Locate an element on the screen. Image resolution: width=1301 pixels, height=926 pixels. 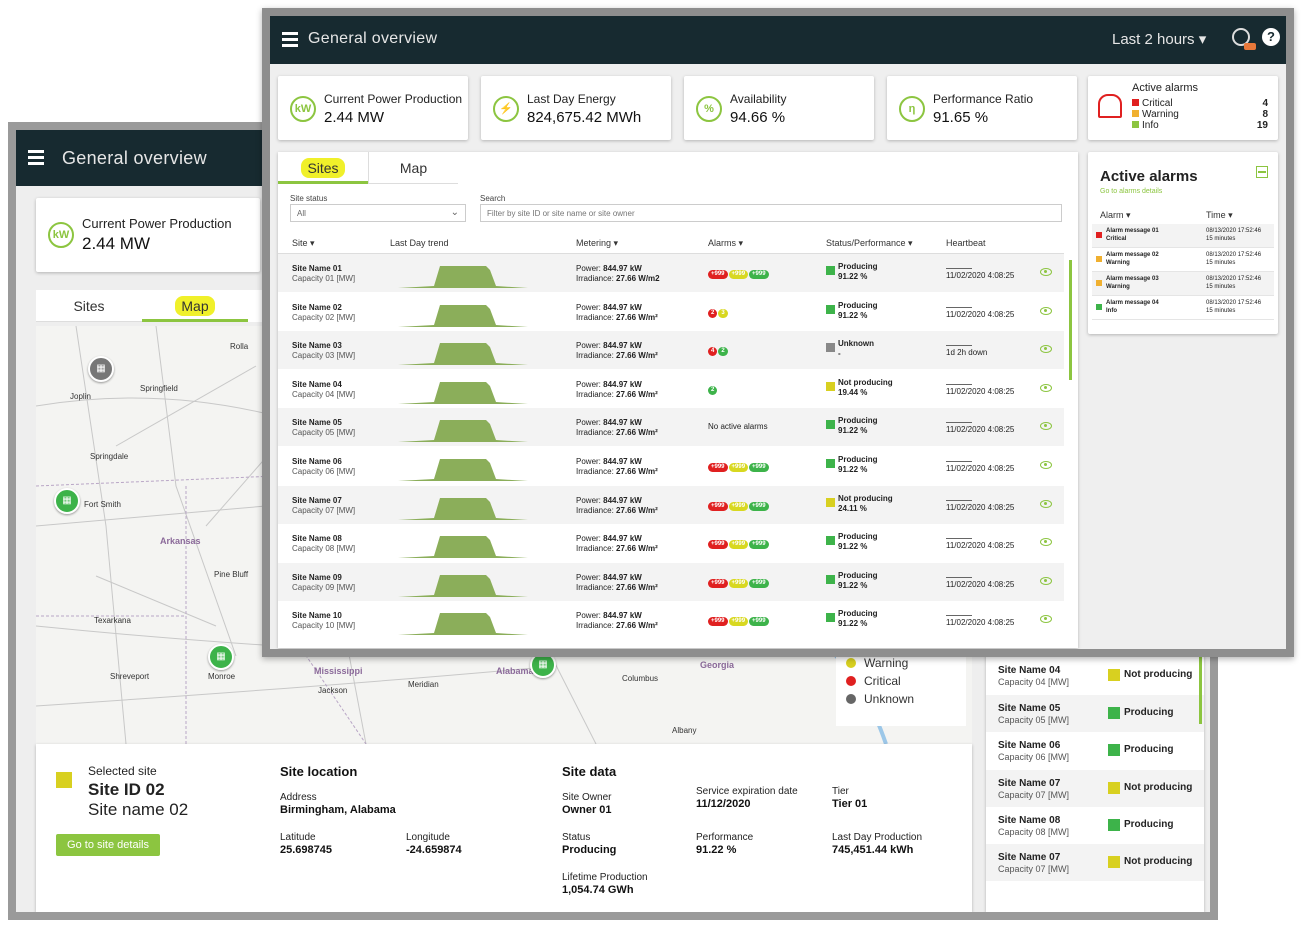
collapse-icon is located at coordinates (1262, 172).